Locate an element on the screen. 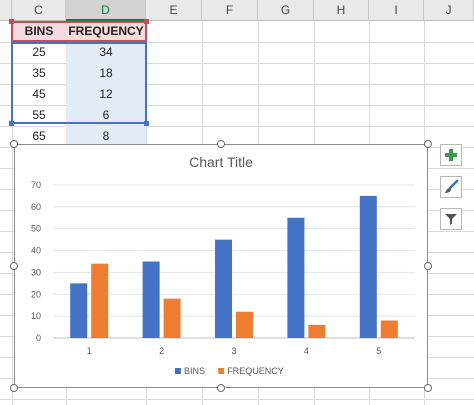 The image size is (474, 405). resize-handle-top-right is located at coordinates (428, 144).